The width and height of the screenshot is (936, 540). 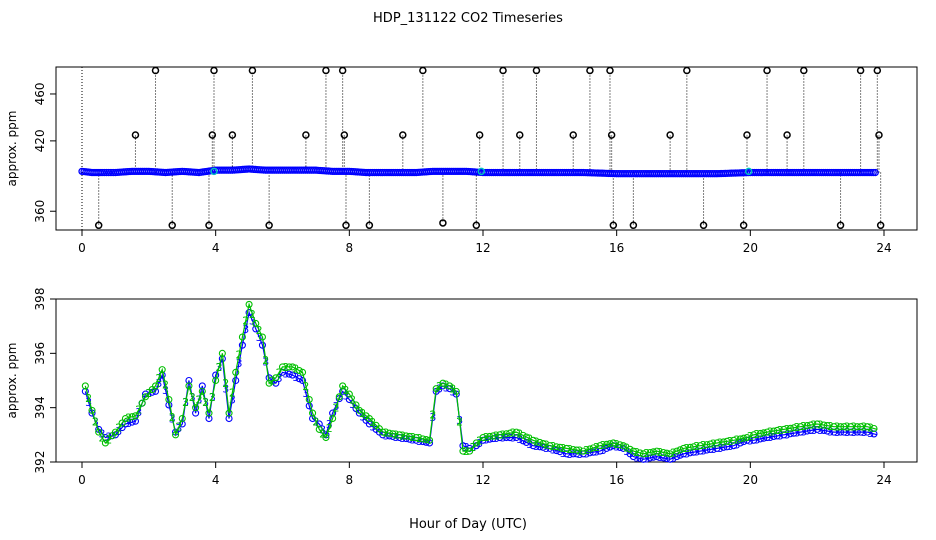 I want to click on baseline-point, so click(x=106, y=172).